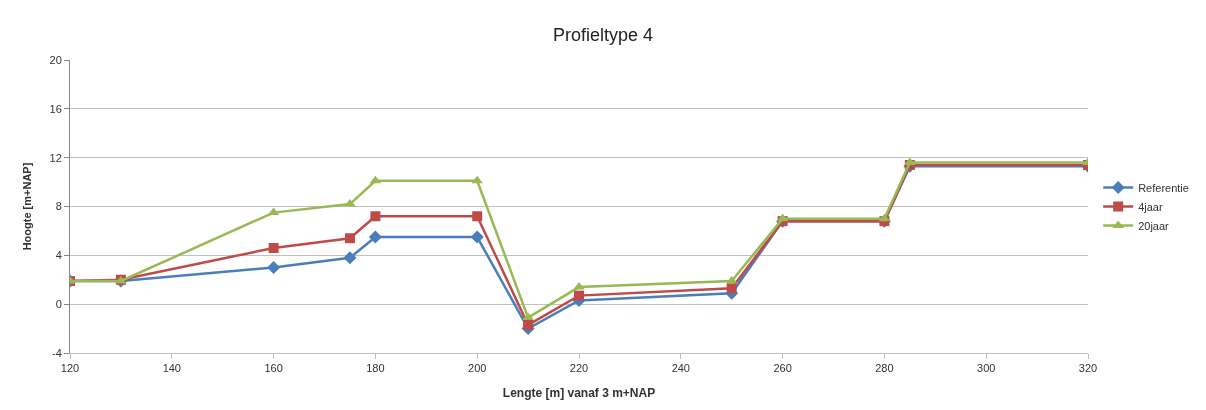  Describe the element at coordinates (70, 368) in the screenshot. I see `x-tick-label: 120` at that location.